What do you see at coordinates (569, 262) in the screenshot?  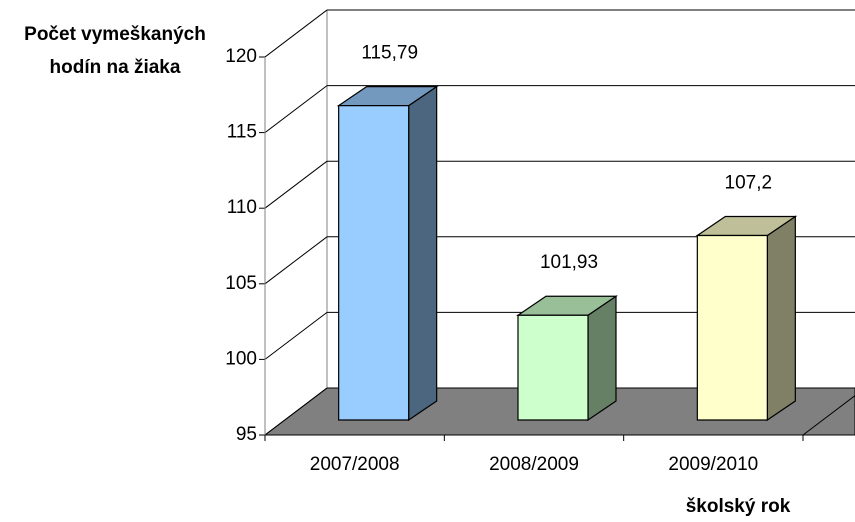 I see `value-label: 101,93` at bounding box center [569, 262].